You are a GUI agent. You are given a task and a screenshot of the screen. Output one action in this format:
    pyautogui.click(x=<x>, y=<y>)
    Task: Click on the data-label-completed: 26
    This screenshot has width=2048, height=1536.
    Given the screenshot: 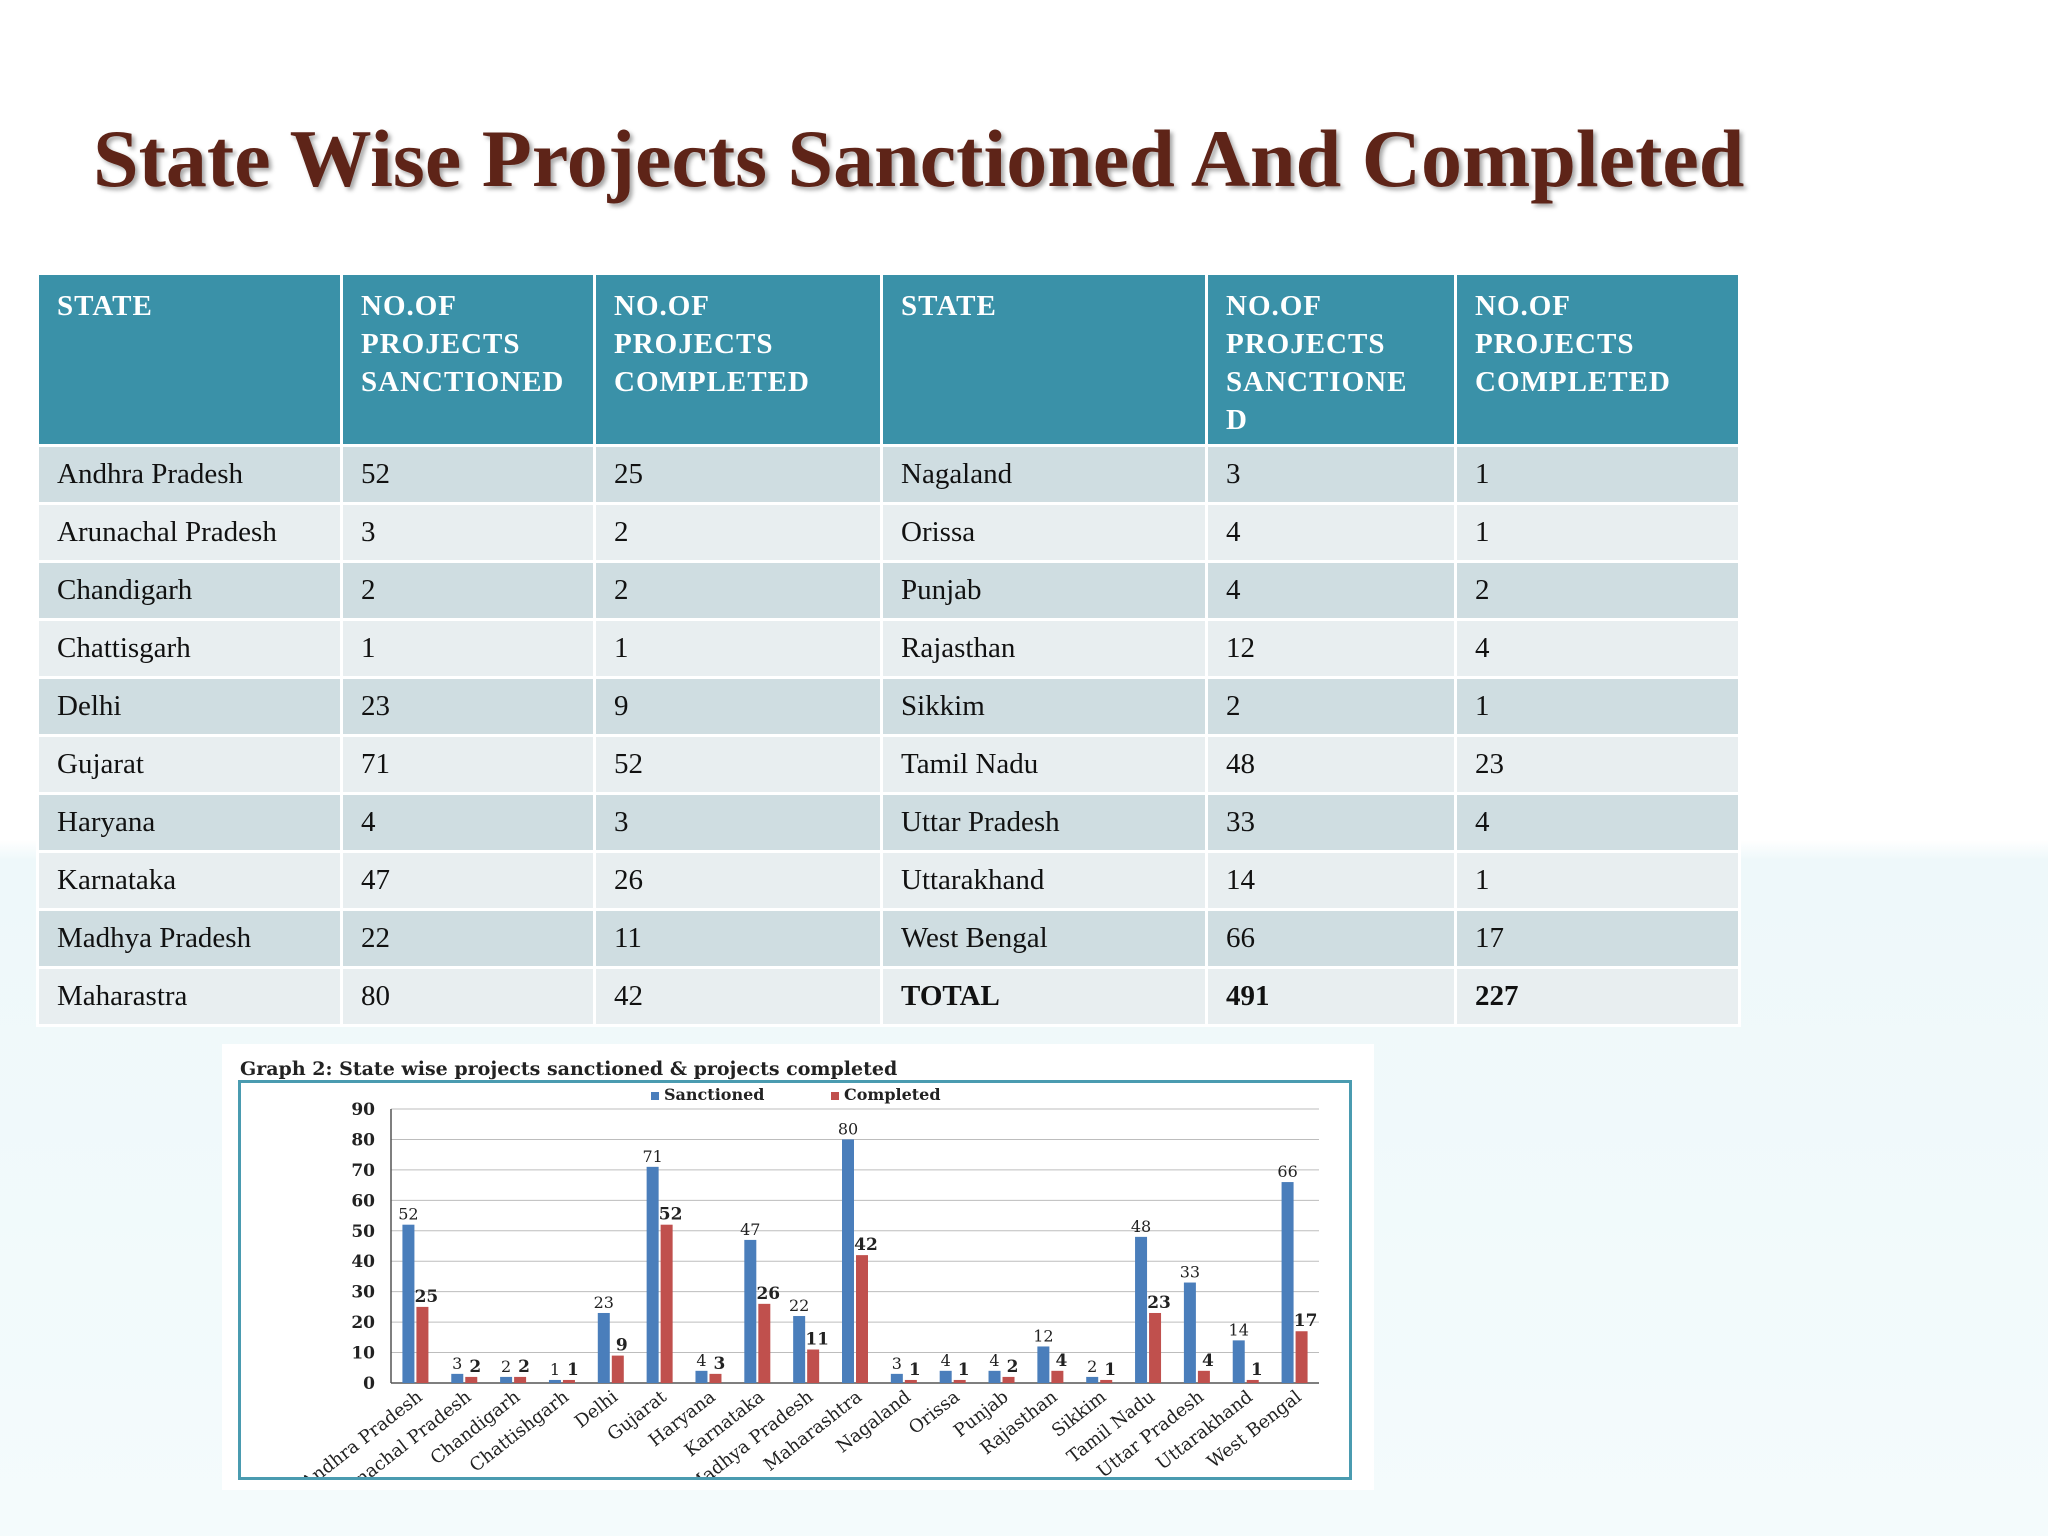 What is the action you would take?
    pyautogui.click(x=768, y=1294)
    